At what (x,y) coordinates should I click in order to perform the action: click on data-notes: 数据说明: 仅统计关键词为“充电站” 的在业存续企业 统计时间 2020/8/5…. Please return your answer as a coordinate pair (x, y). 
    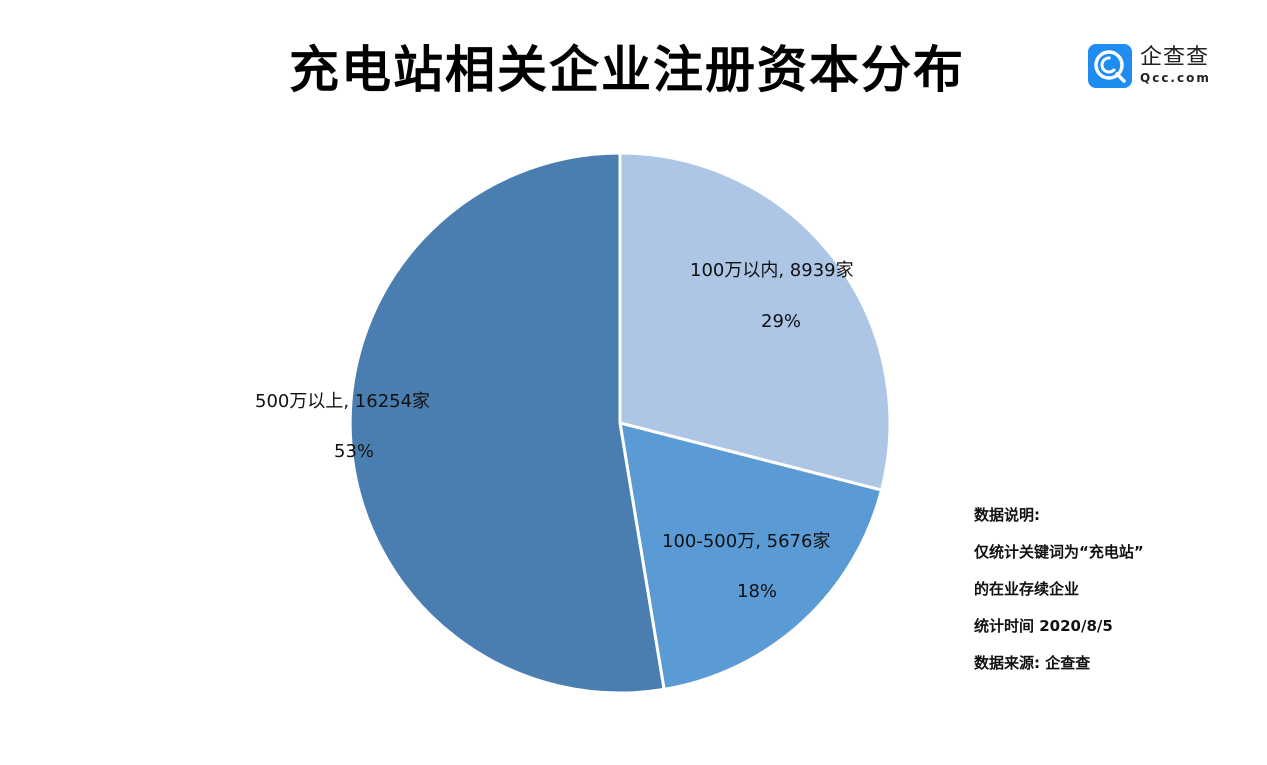
    Looking at the image, I should click on (1059, 597).